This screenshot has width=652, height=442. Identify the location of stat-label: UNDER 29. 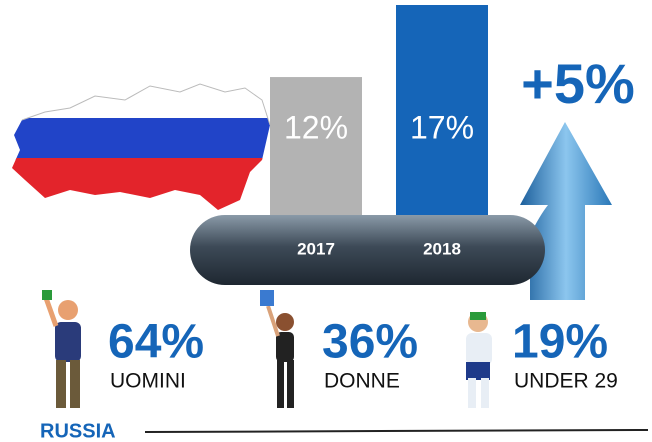
(566, 381).